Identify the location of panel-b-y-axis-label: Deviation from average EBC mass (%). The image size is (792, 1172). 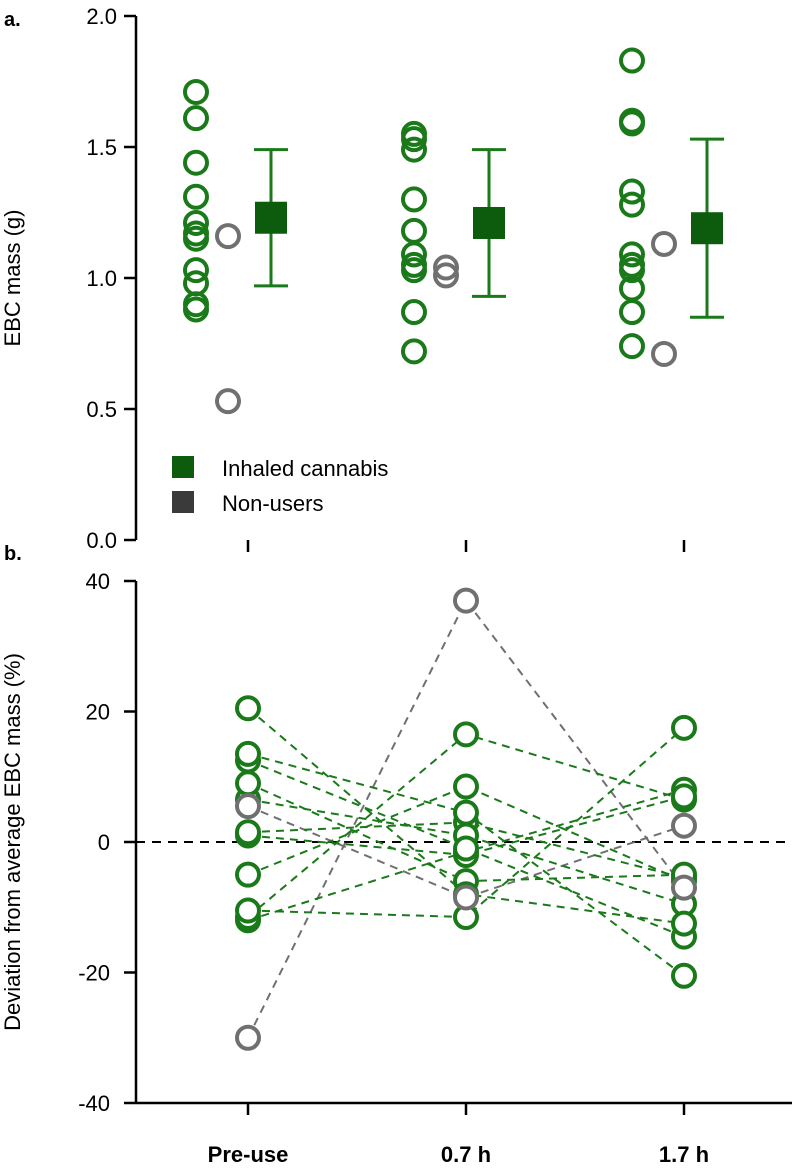
(12, 842).